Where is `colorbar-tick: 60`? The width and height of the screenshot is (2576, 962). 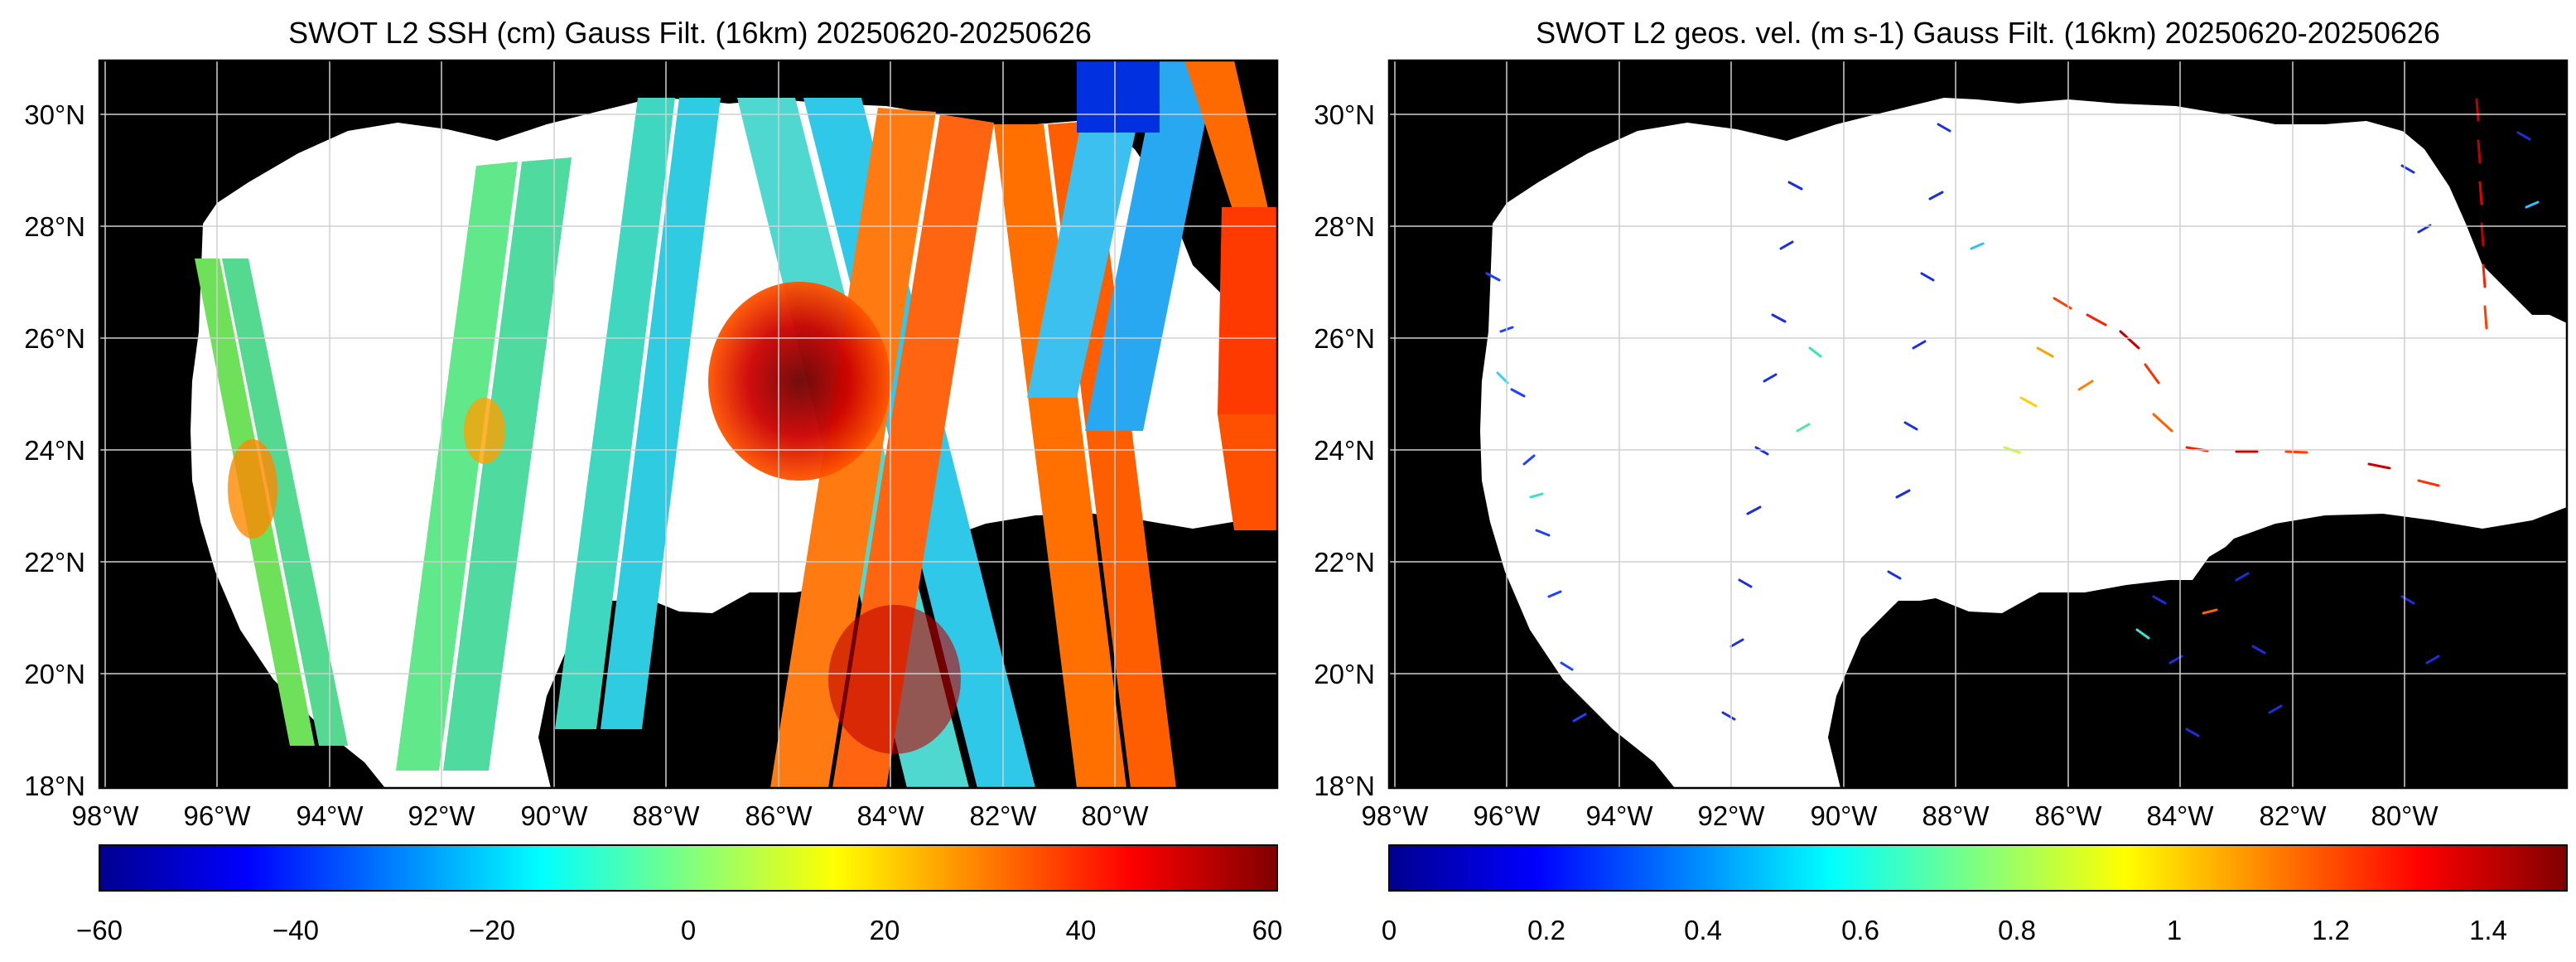
colorbar-tick: 60 is located at coordinates (1267, 930).